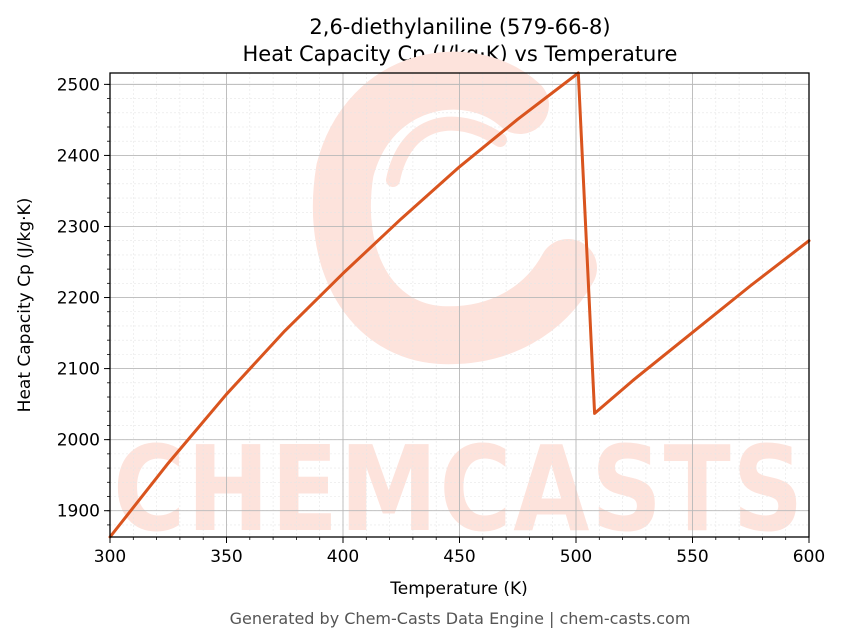 Image resolution: width=843 pixels, height=644 pixels. I want to click on y-tick-label: 2100, so click(78, 370).